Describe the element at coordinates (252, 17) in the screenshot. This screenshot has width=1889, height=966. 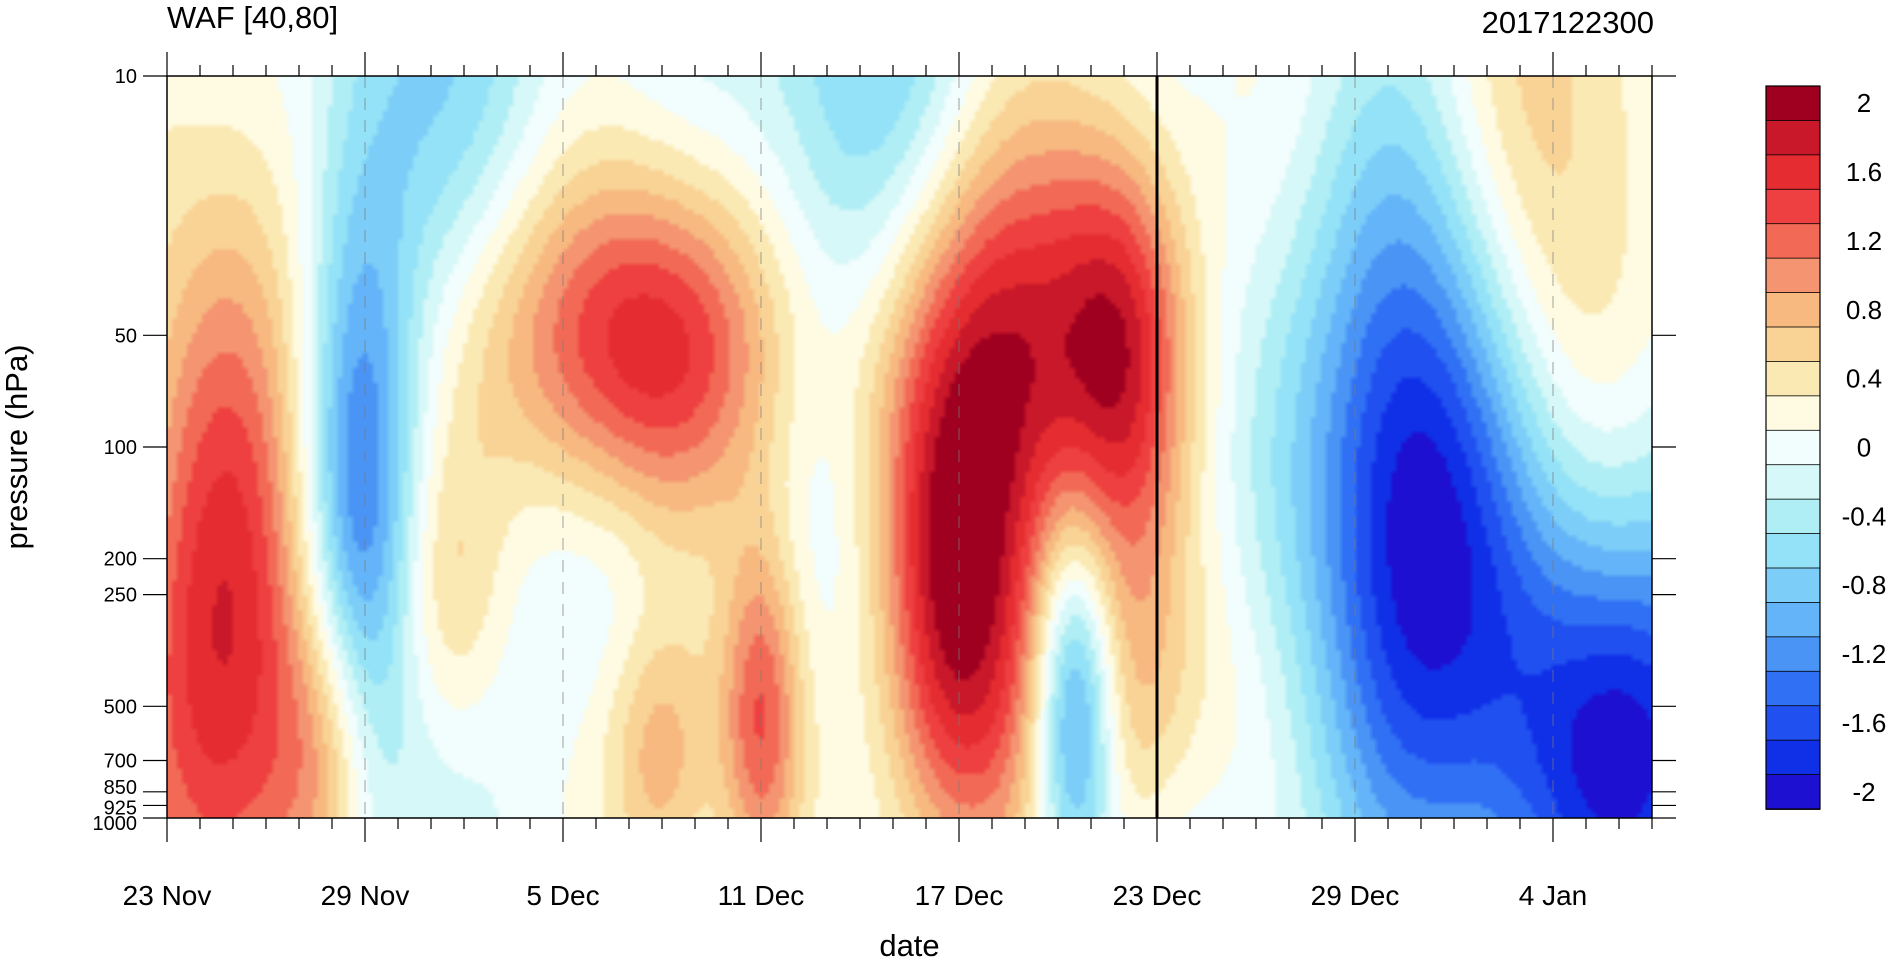
I see `chart-title: WAF [40,80]` at that location.